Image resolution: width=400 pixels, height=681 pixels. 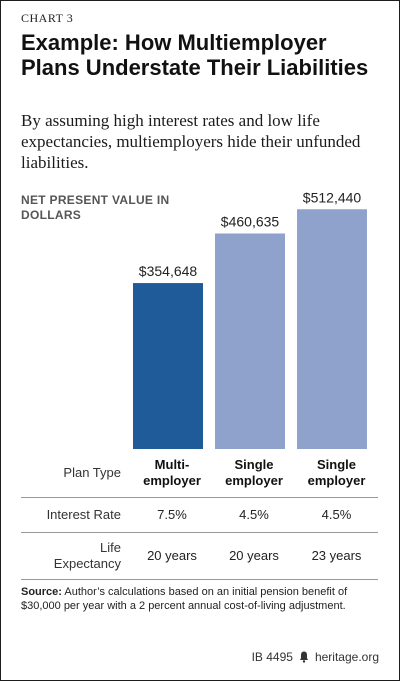 I want to click on source-label: Source:, so click(x=41, y=592).